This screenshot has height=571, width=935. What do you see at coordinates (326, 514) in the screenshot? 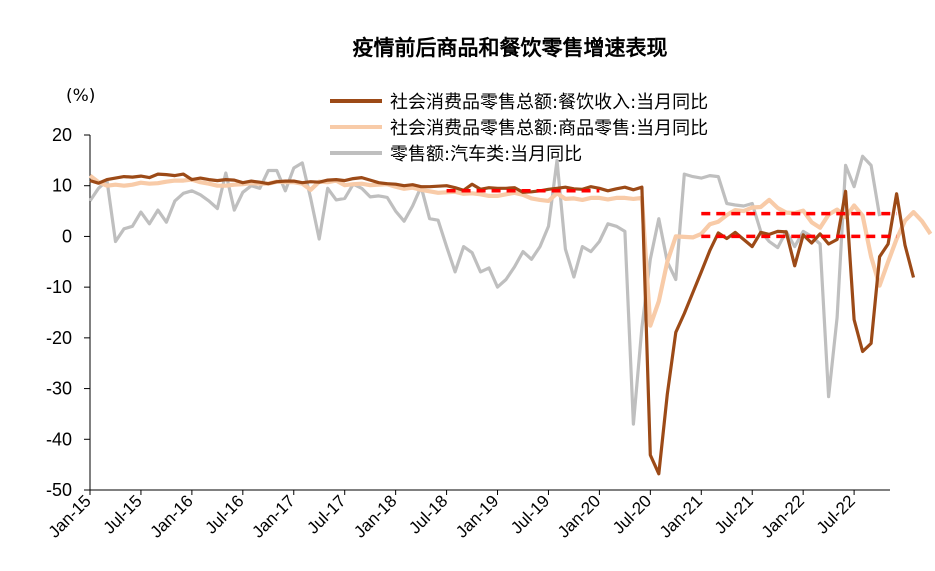
I see `x-tick-label: Jul-17` at bounding box center [326, 514].